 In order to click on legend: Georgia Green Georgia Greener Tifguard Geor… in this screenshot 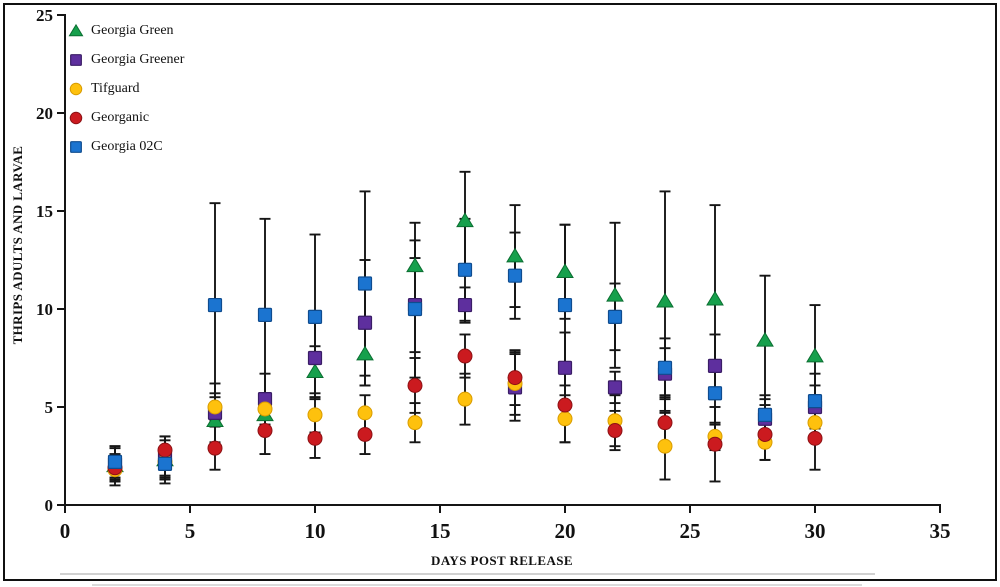, I will do `click(126, 88)`.